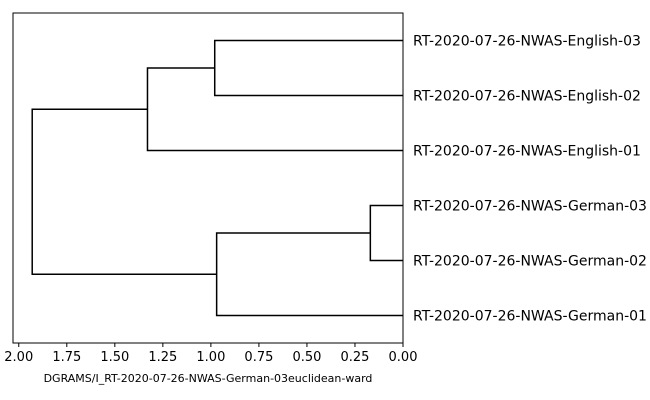  Describe the element at coordinates (66, 357) in the screenshot. I see `x-tick-label: 1.75` at that location.